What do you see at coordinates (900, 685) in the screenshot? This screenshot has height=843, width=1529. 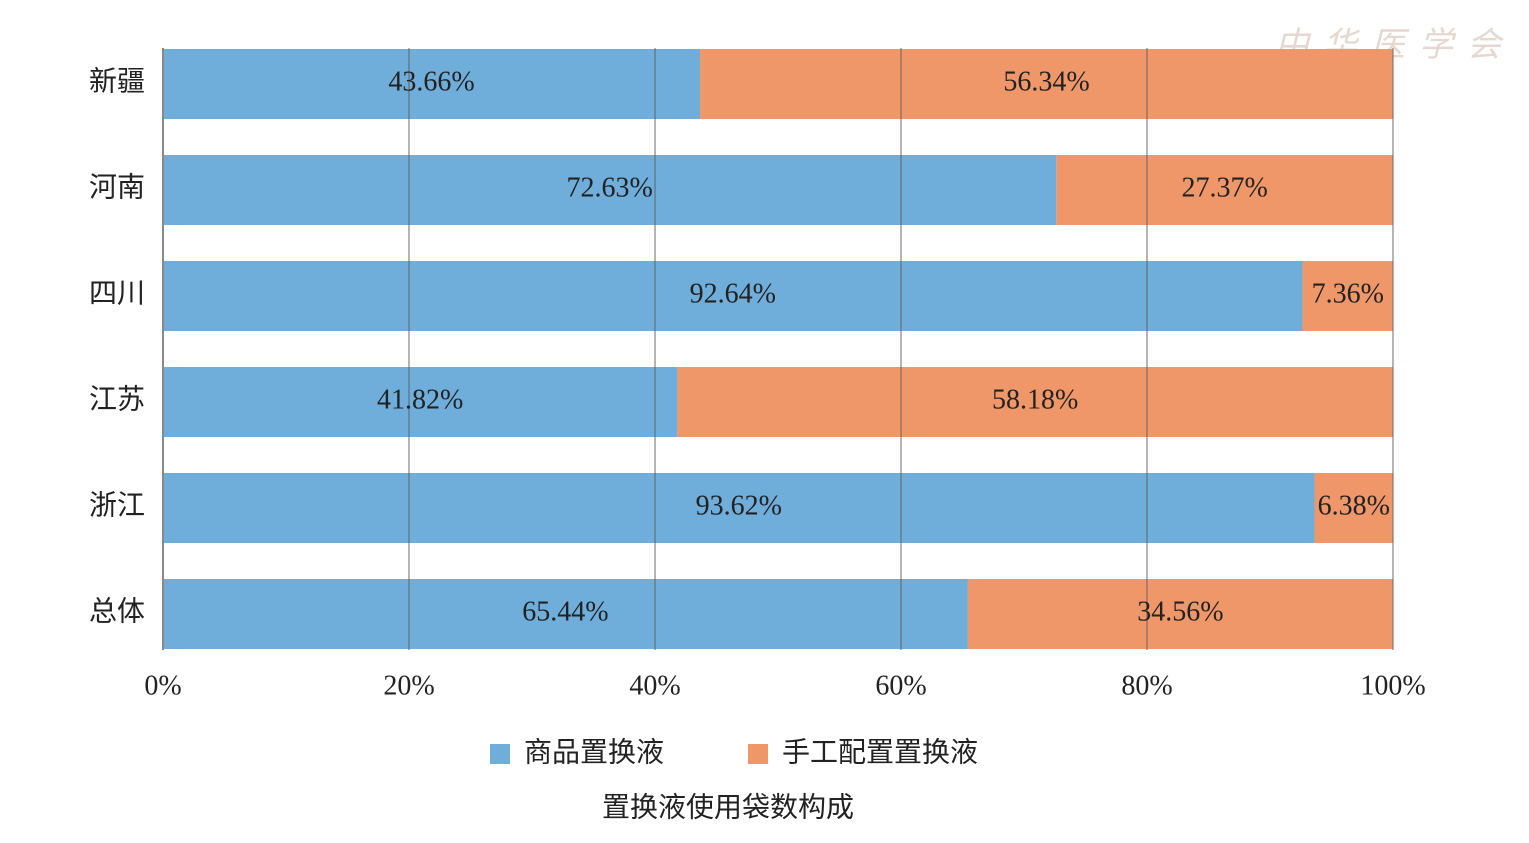 I see `x-tick-label: 60%` at bounding box center [900, 685].